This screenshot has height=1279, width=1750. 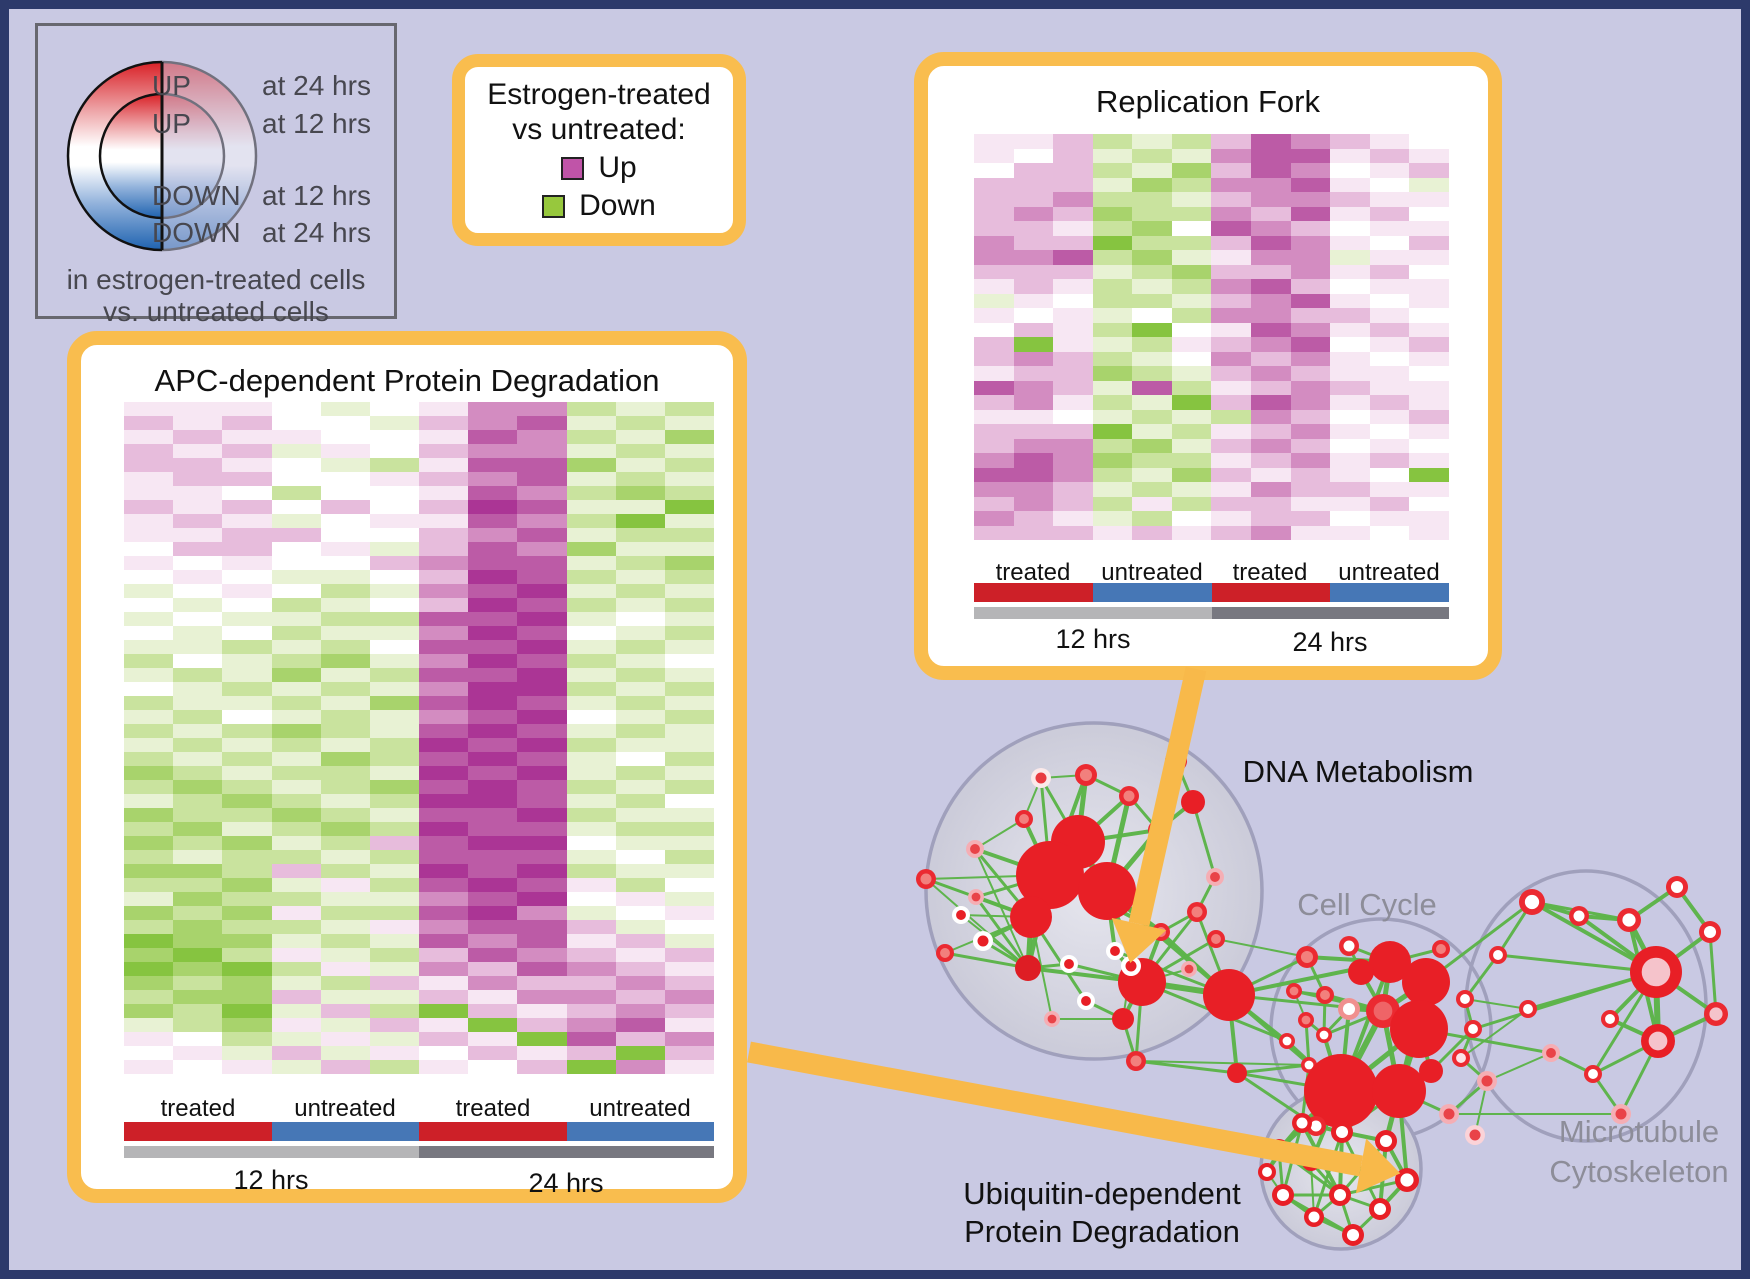 What do you see at coordinates (599, 129) in the screenshot?
I see `estrogen-legend-title-line2: vs untreated:` at bounding box center [599, 129].